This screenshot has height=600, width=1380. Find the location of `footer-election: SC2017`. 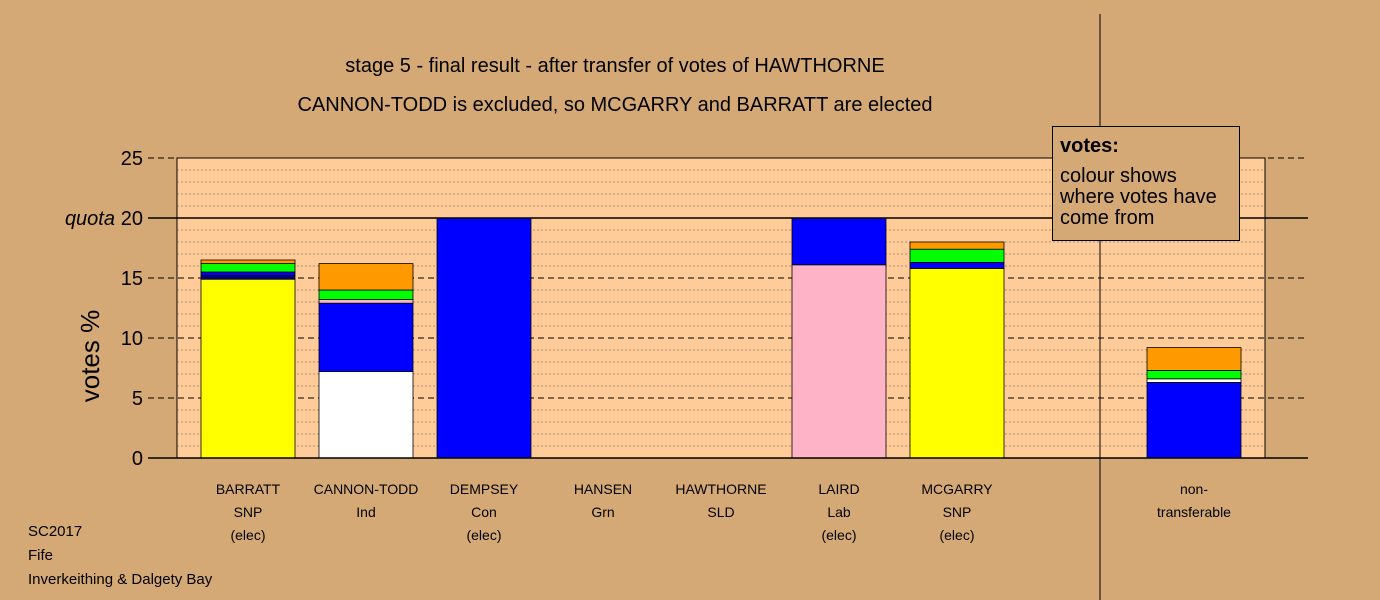

footer-election: SC2017 is located at coordinates (55, 531).